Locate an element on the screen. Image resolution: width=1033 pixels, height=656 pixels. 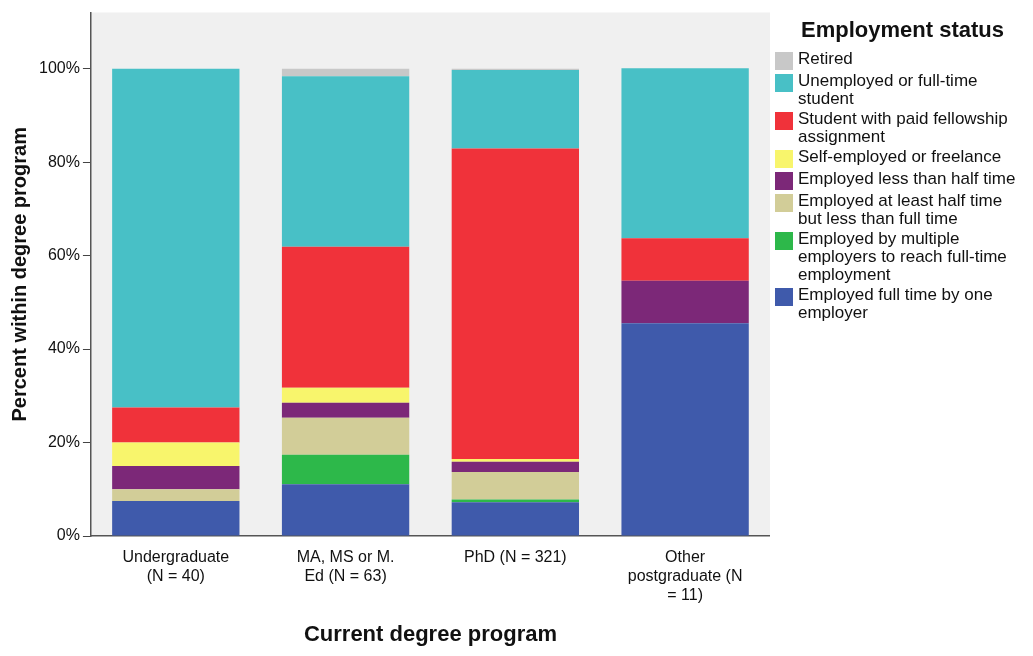
legend-label: Employed at least half time but less than full time is located at coordinates (901, 209).